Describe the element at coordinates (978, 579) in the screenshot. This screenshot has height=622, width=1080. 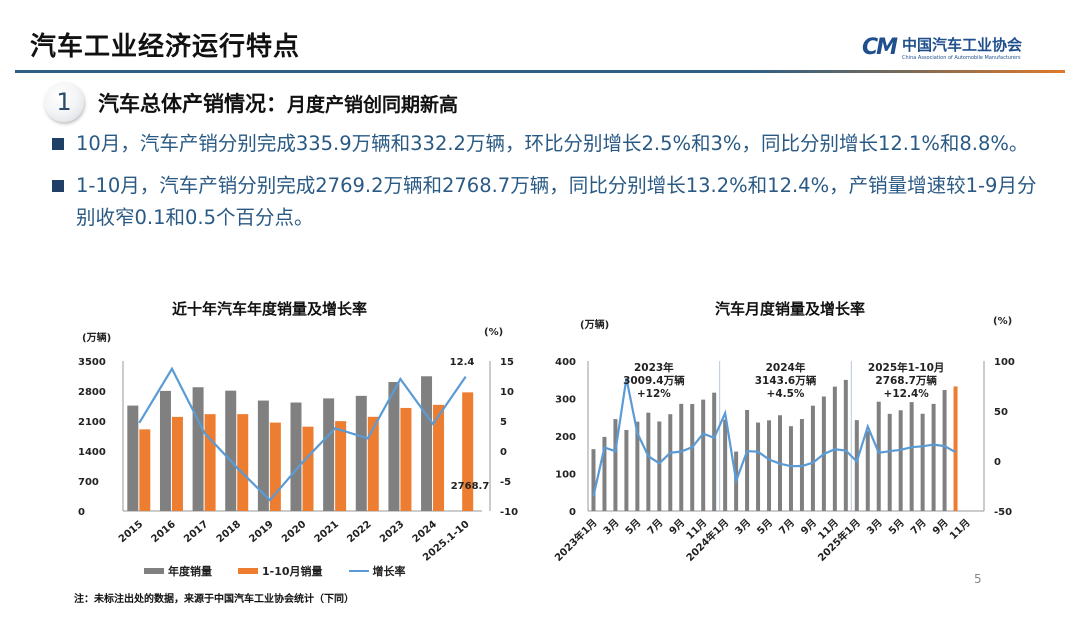
I see `page-number: 5` at that location.